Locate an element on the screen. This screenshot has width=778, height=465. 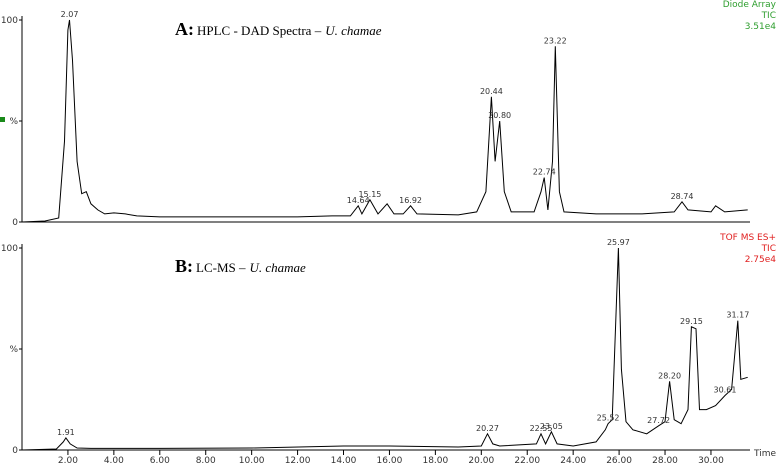
peak-label: 23.22 is located at coordinates (555, 40).